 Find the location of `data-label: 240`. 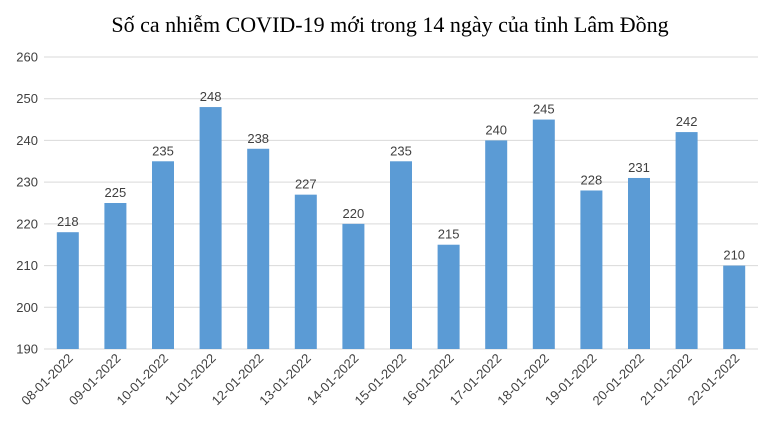

data-label: 240 is located at coordinates (496, 129).